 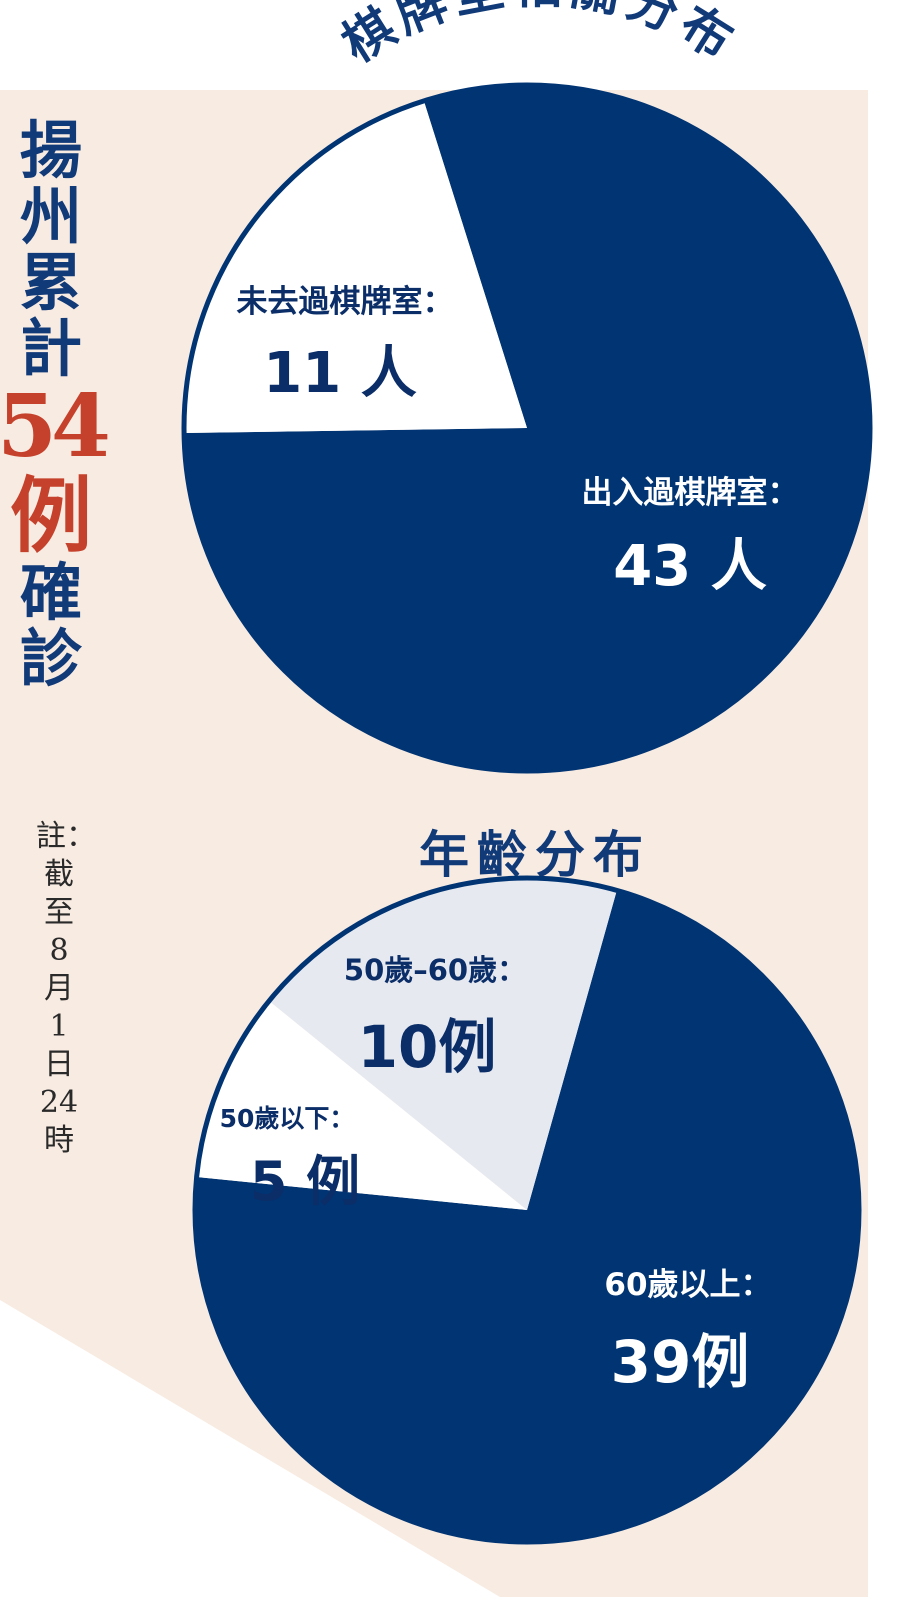 I want to click on slice-value-label: 11 人, so click(x=339, y=373).